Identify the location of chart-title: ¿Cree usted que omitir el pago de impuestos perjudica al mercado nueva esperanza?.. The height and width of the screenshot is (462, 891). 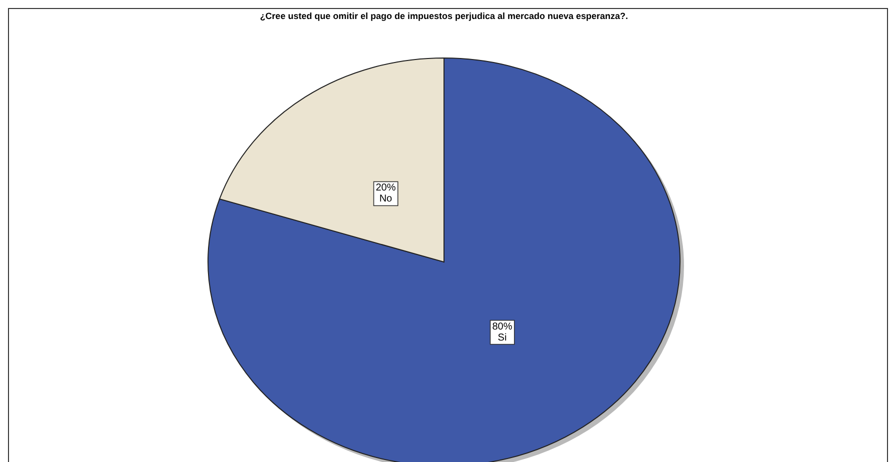
(444, 16).